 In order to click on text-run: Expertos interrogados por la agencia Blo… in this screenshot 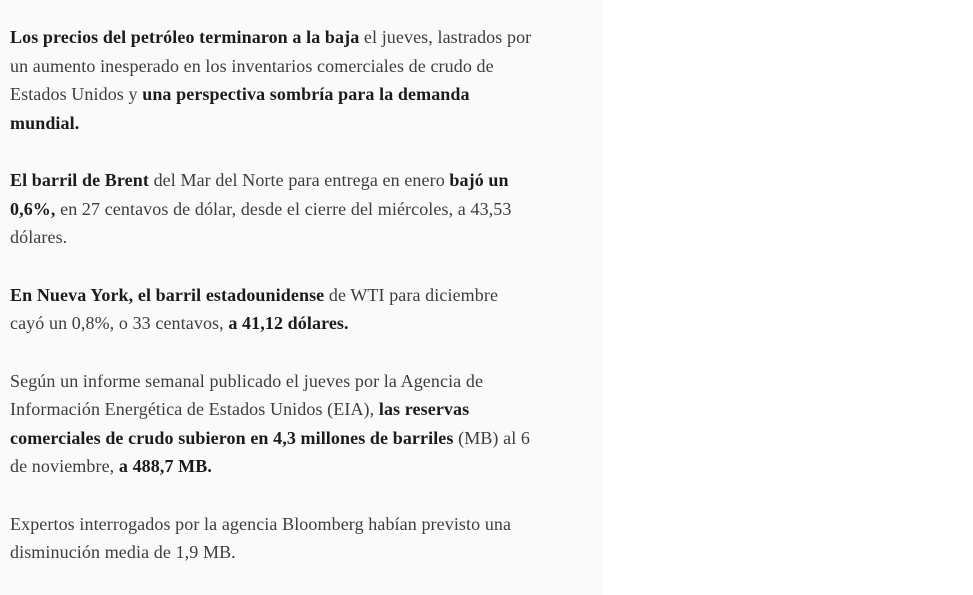, I will do `click(261, 538)`.